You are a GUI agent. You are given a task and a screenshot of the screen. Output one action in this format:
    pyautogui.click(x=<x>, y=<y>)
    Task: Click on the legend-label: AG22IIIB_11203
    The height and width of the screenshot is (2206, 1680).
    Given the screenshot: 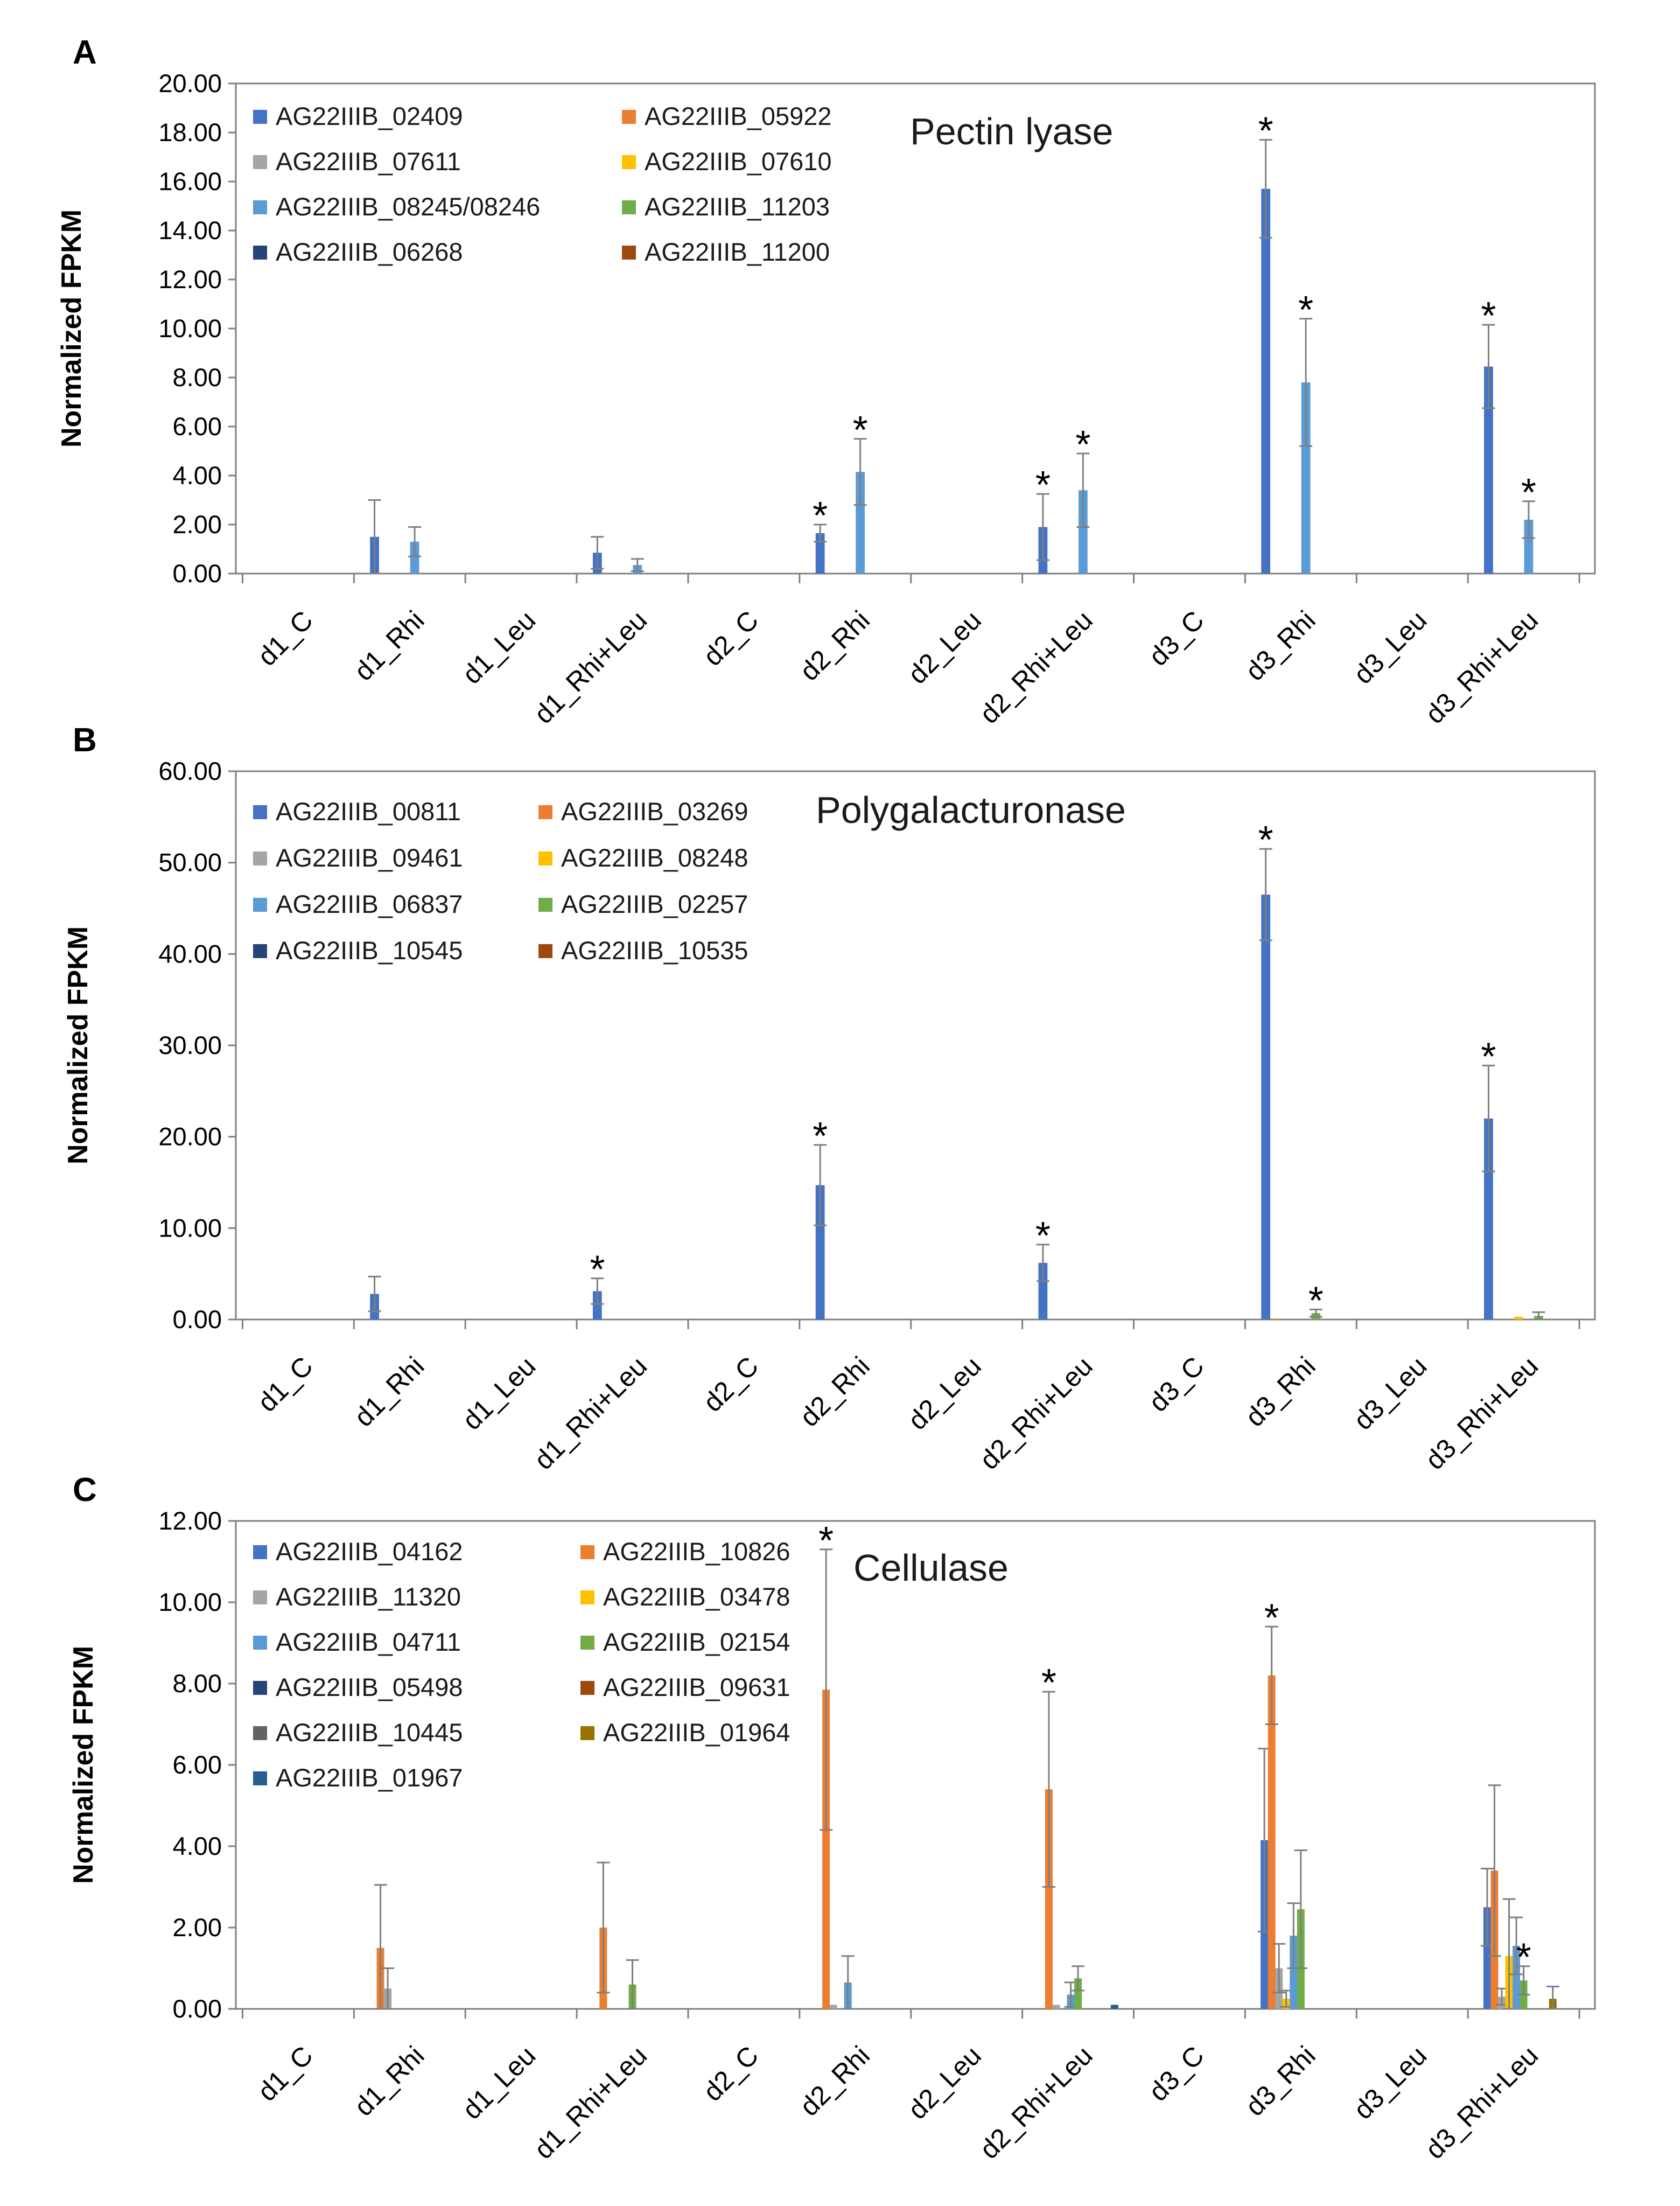 What is the action you would take?
    pyautogui.click(x=737, y=206)
    